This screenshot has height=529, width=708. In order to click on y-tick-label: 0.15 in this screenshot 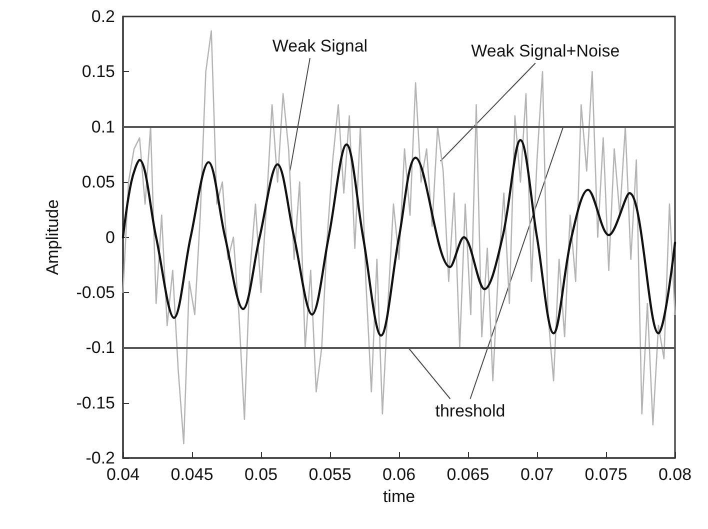, I will do `click(98, 72)`.